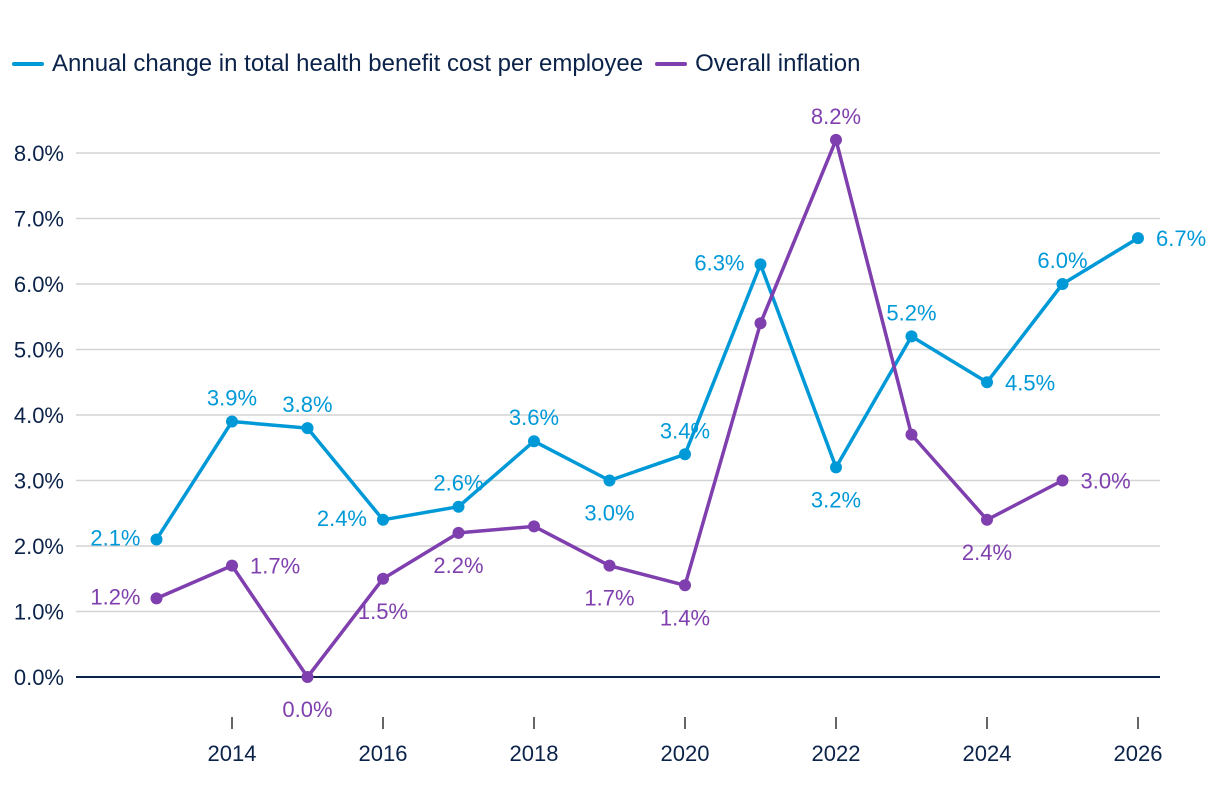  What do you see at coordinates (1062, 260) in the screenshot?
I see `data-label-health-cost: 6.0%` at bounding box center [1062, 260].